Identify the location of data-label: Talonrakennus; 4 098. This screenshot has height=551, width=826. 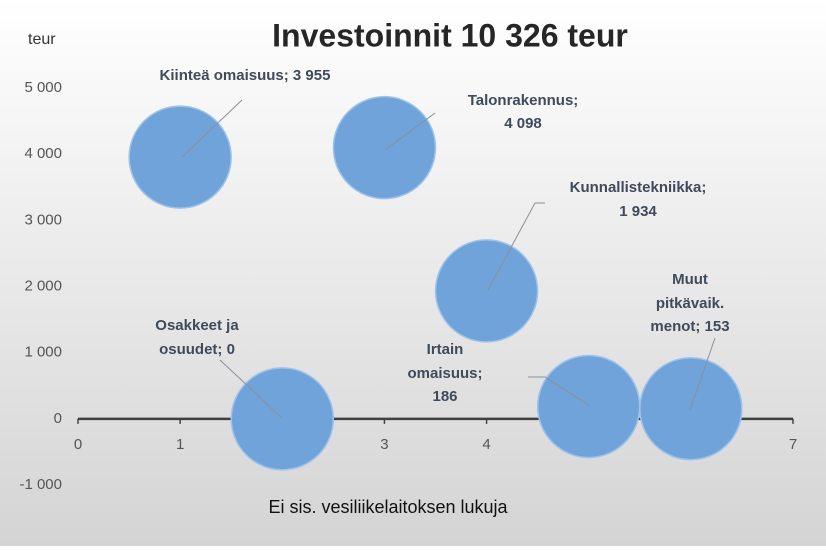
(523, 112).